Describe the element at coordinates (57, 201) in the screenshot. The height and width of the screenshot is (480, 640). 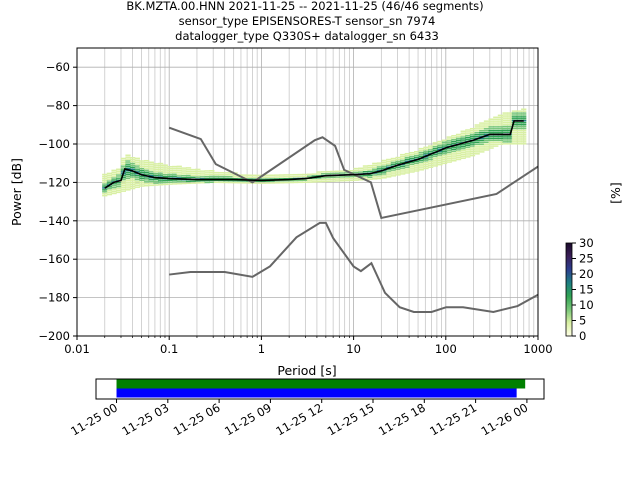
I see `y-axis-ticks: −200 −180 −160 −140 −120 −100 −80 −60` at that location.